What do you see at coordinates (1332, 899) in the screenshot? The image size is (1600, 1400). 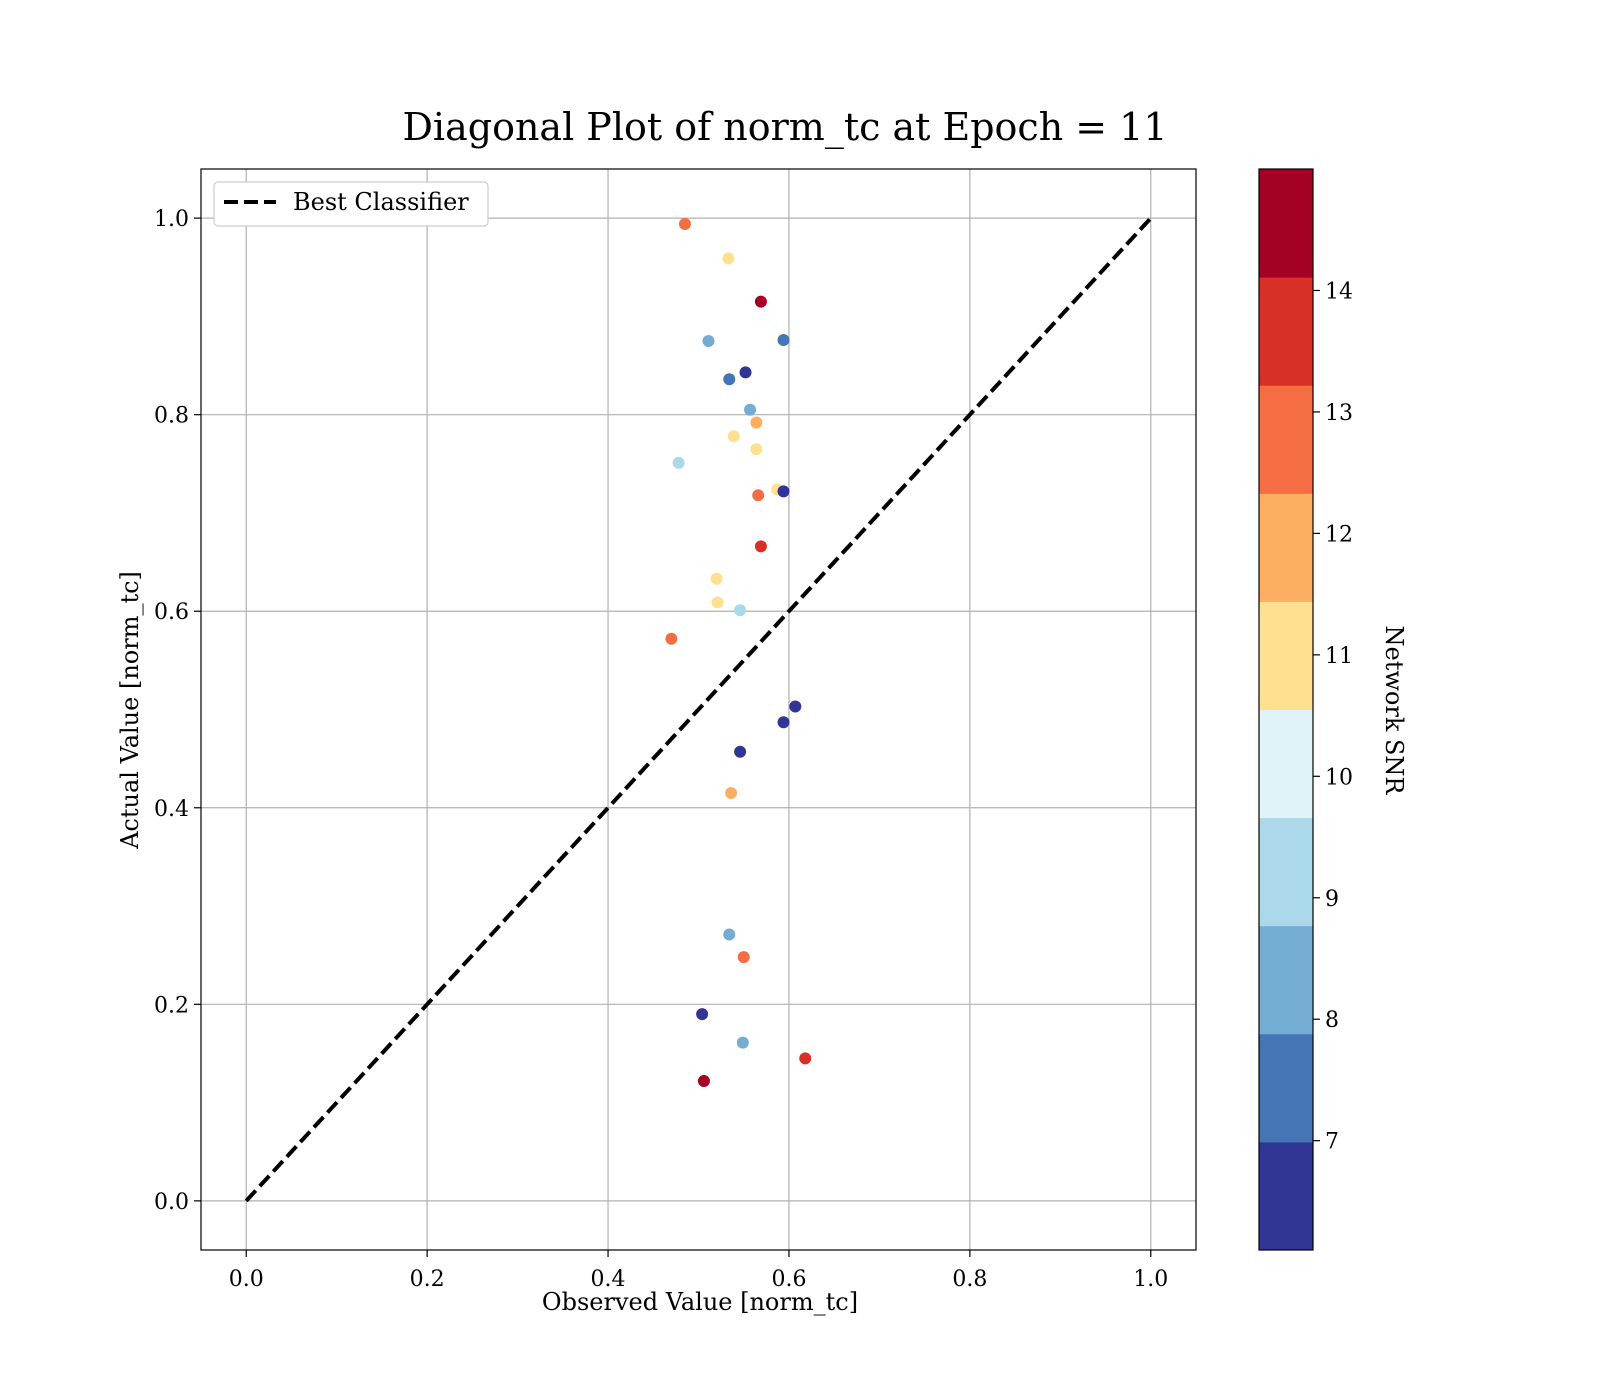 I see `colorbar-tick-label: 9` at bounding box center [1332, 899].